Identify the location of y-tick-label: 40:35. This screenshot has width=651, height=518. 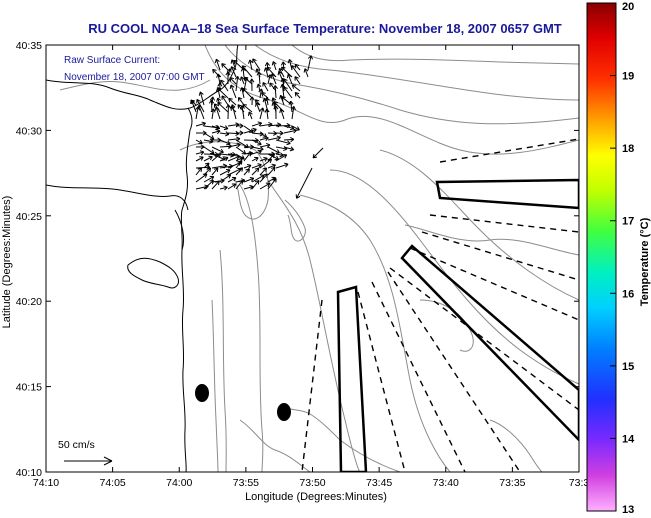
(29, 46).